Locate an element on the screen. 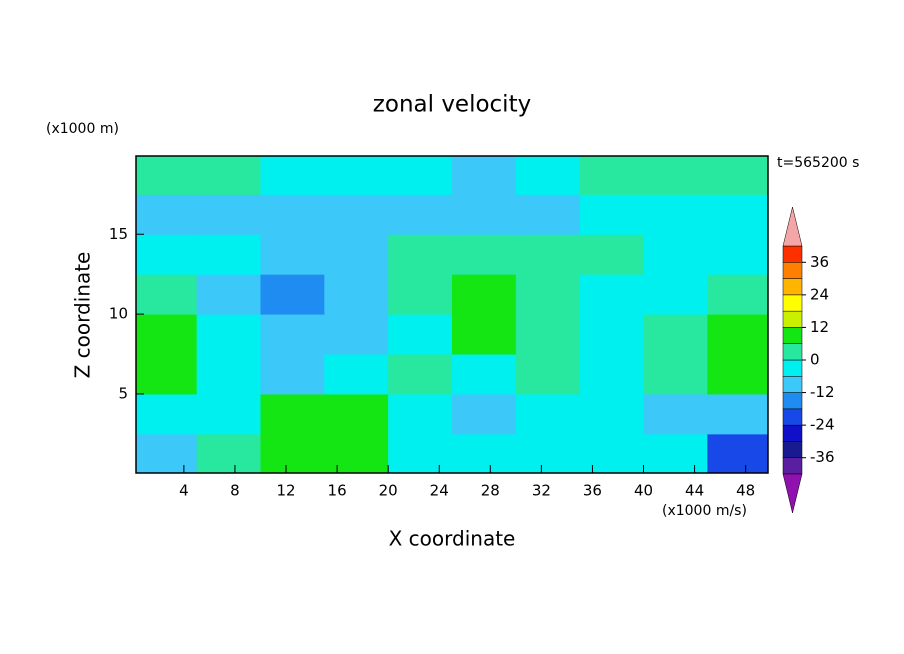 This screenshot has width=904, height=654. x-tick-label: 48 is located at coordinates (745, 491).